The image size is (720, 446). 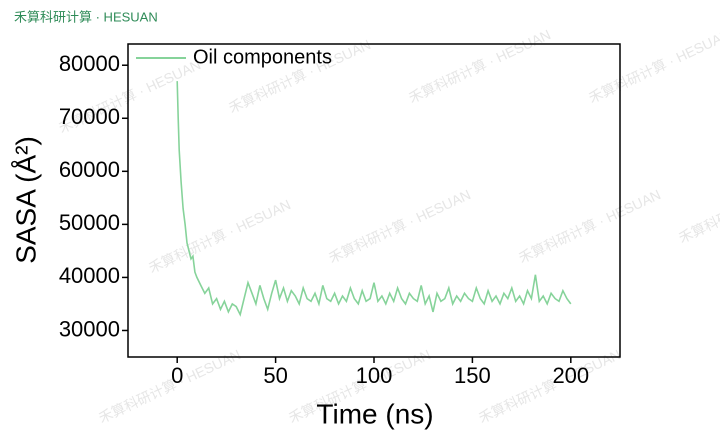 What do you see at coordinates (374, 413) in the screenshot?
I see `x-axis-label: Time (ns)` at bounding box center [374, 413].